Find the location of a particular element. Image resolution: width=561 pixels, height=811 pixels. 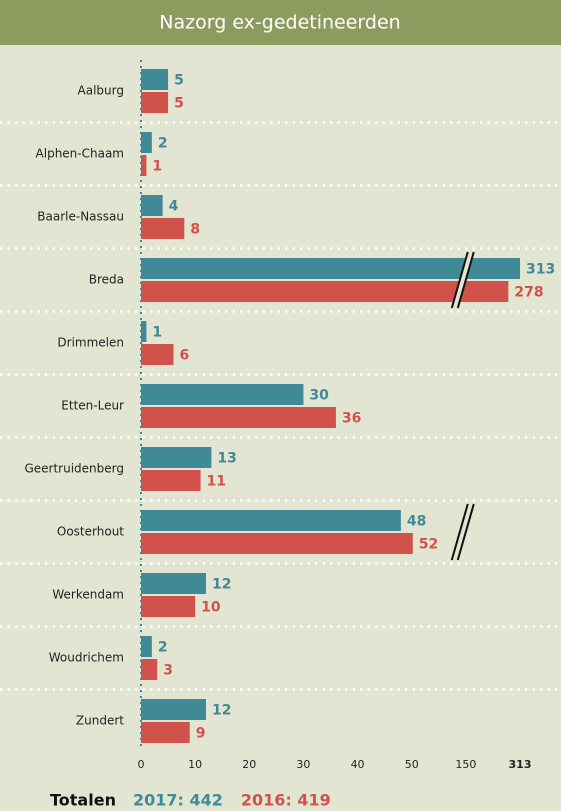

value-label: 52 is located at coordinates (428, 545).